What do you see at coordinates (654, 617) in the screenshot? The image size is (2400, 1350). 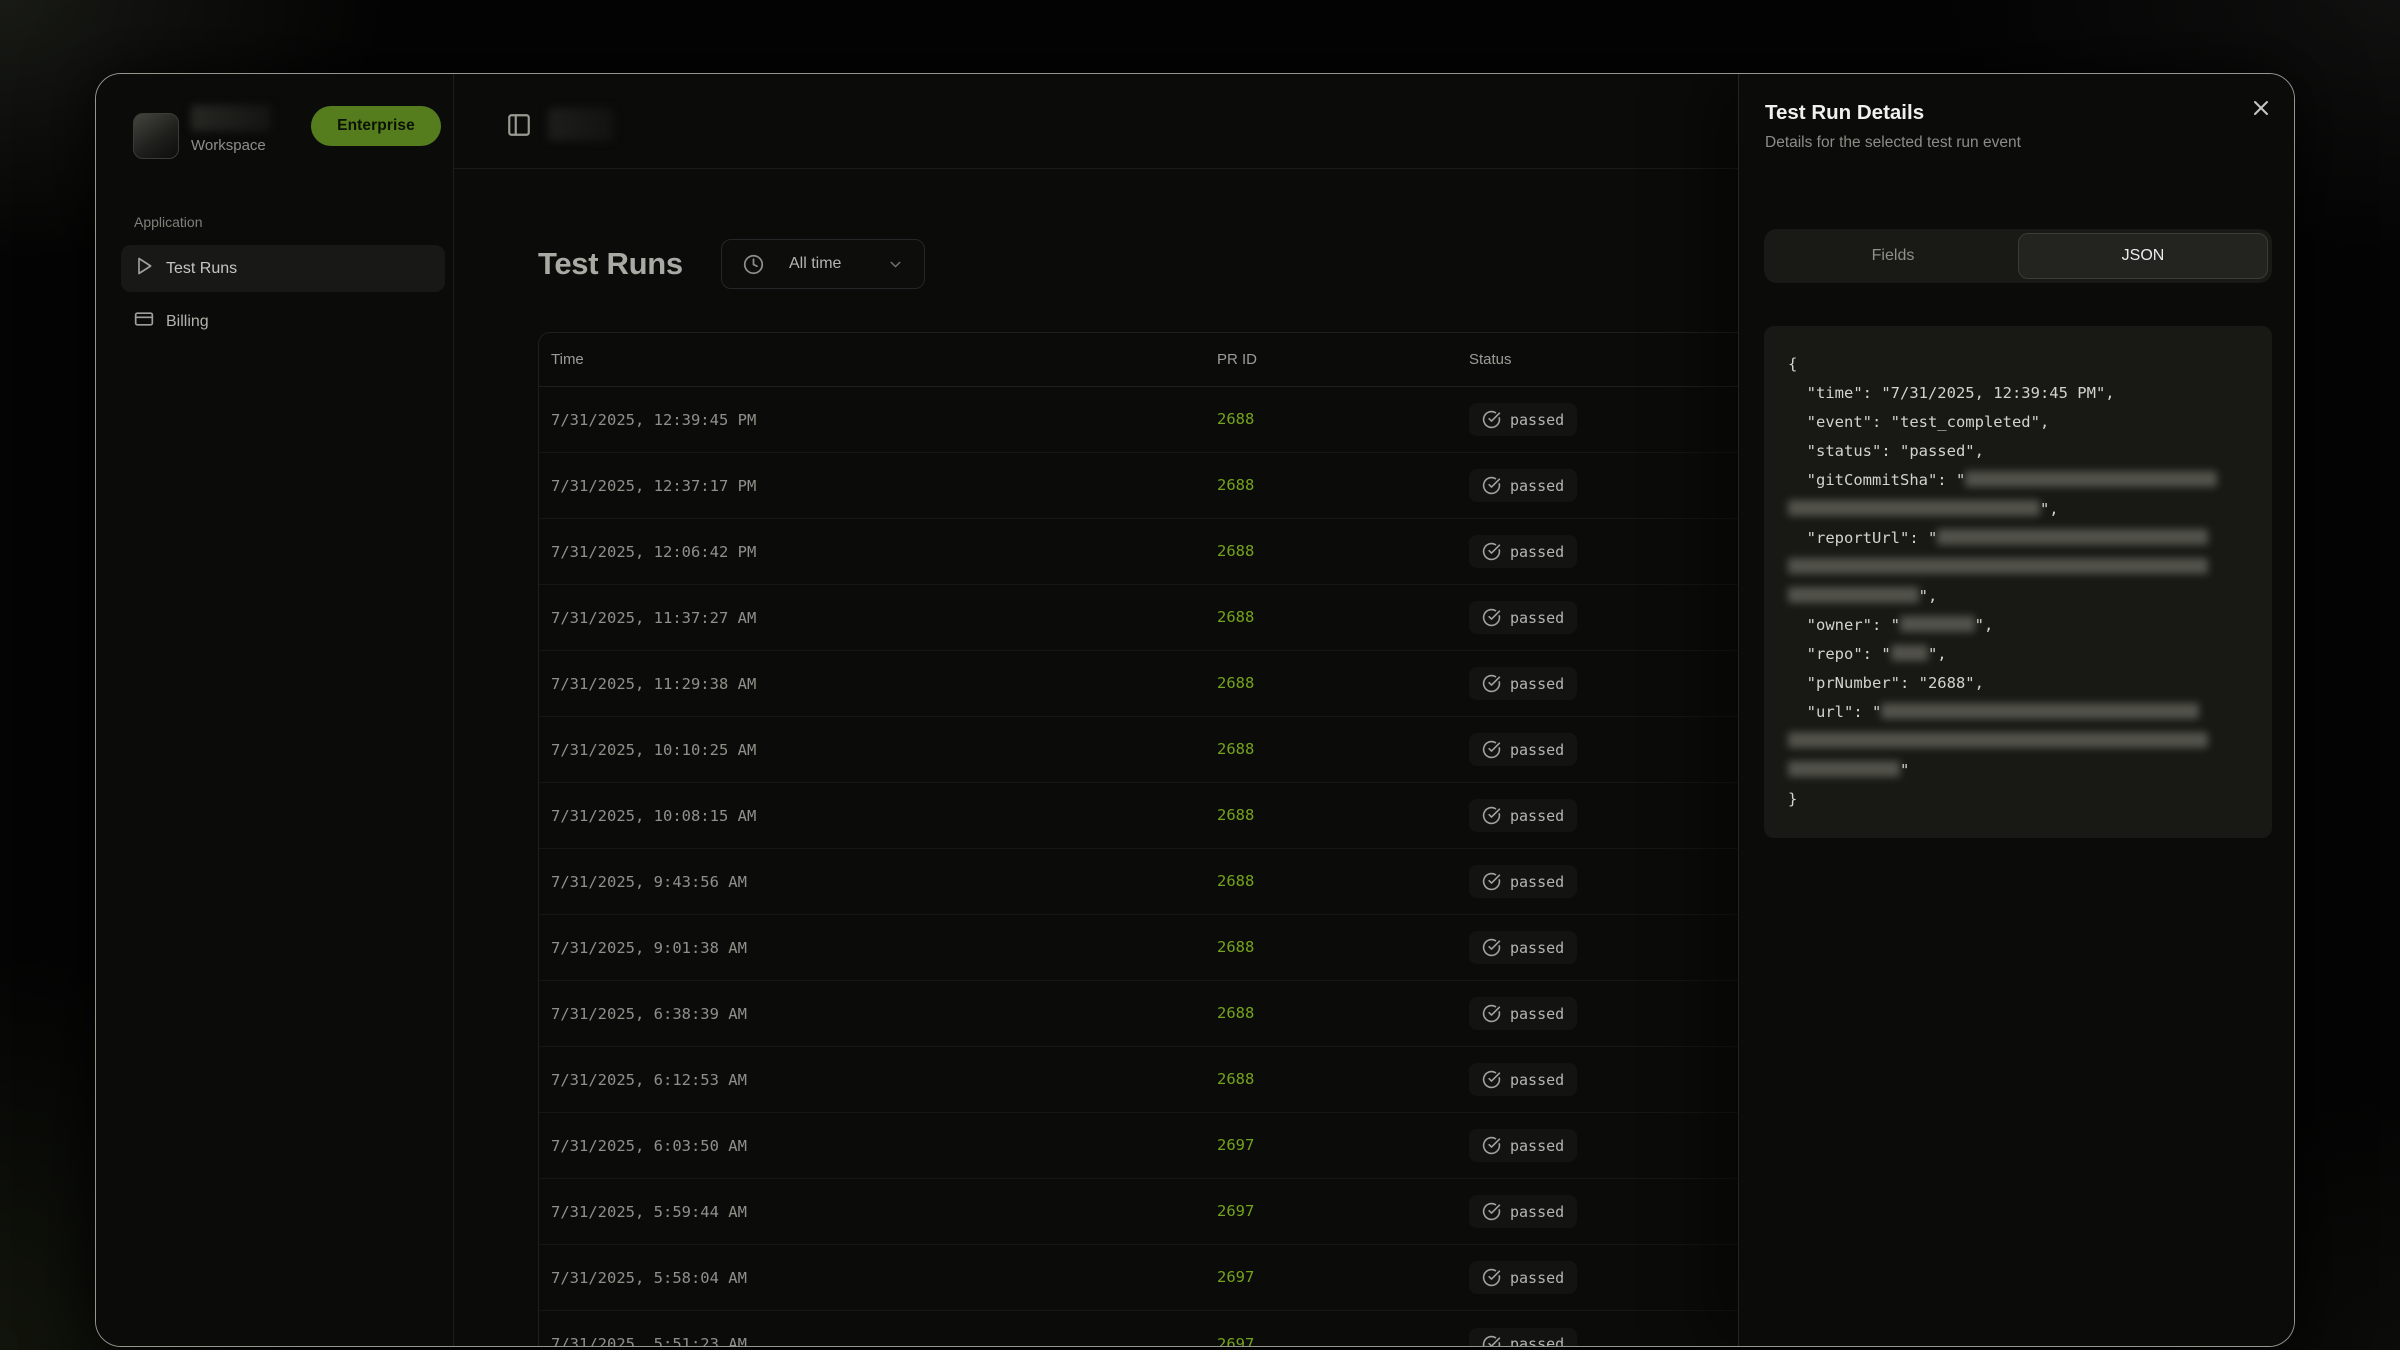 I see `run-time: 7/31/2025, 11:37:27 AM` at bounding box center [654, 617].